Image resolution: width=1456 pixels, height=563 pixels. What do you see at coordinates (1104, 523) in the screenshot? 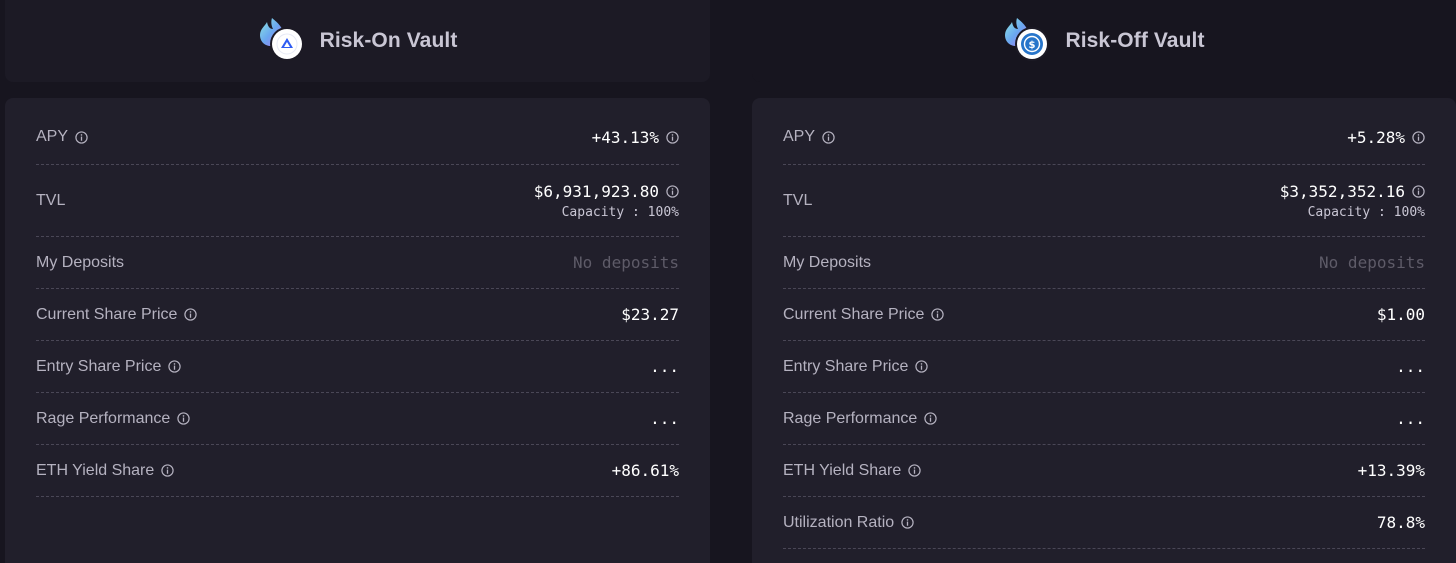
I see `utilization-ratio-row: Utilization Ratio 78.8%` at bounding box center [1104, 523].